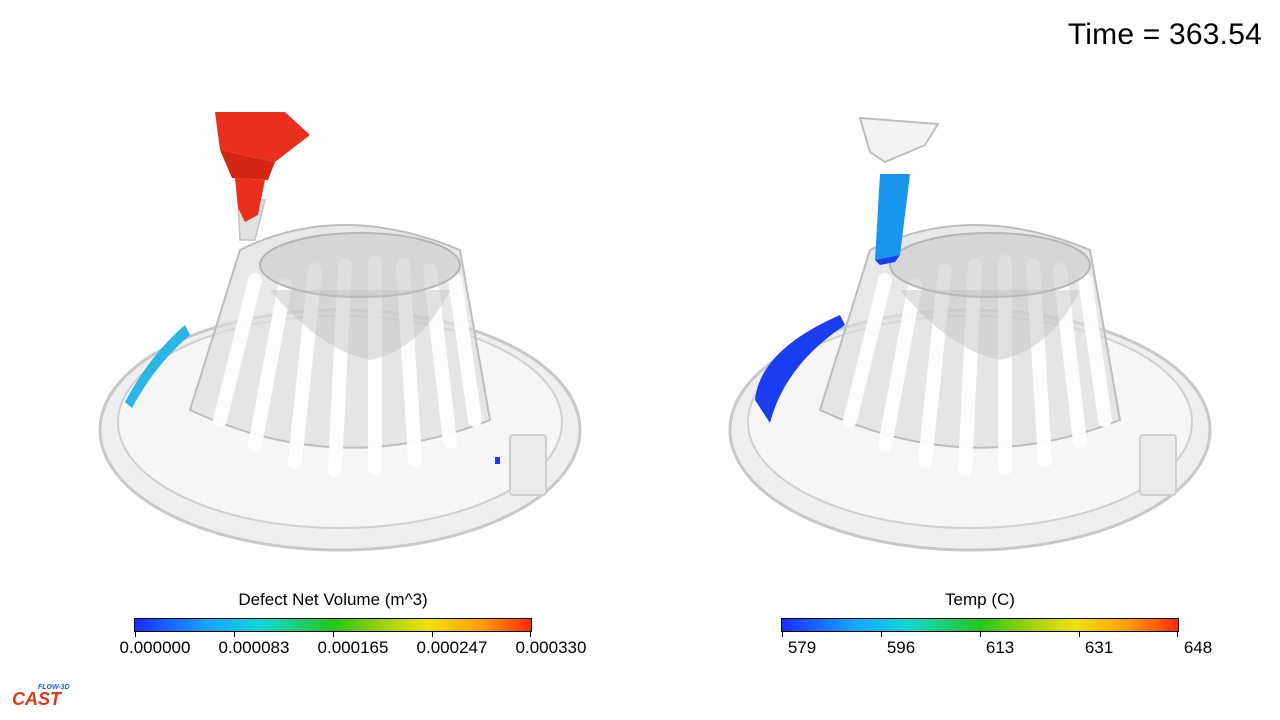  I want to click on tick-label: 648, so click(1198, 647).